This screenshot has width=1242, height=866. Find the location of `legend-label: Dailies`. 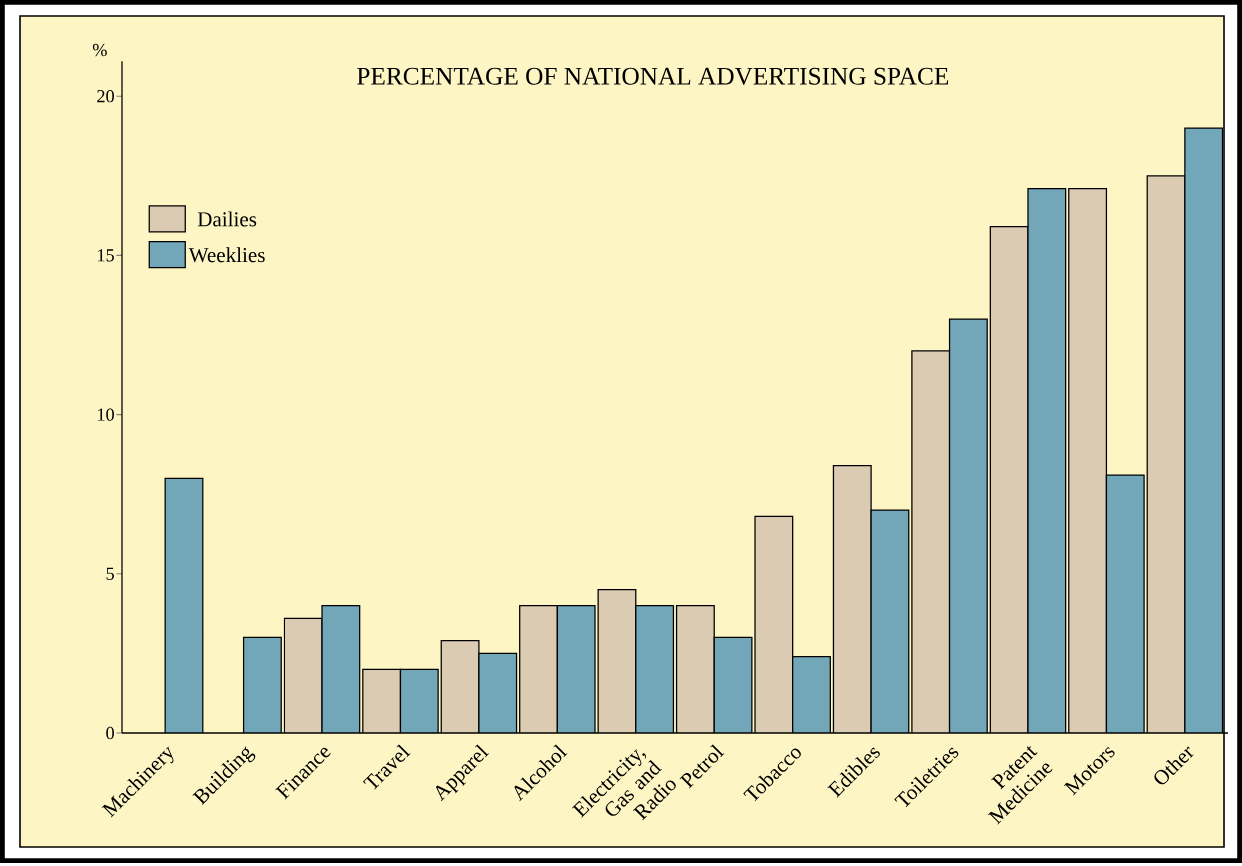

legend-label: Dailies is located at coordinates (227, 219).